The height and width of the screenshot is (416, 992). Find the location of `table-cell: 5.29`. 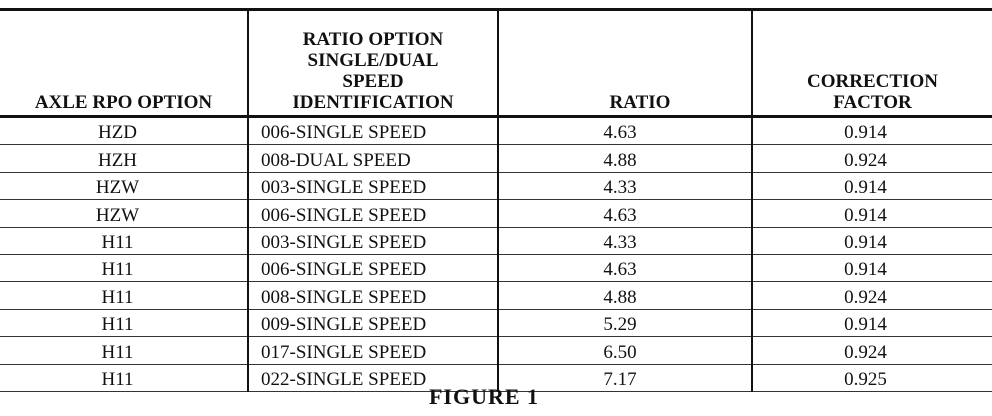

table-cell: 5.29 is located at coordinates (624, 323).